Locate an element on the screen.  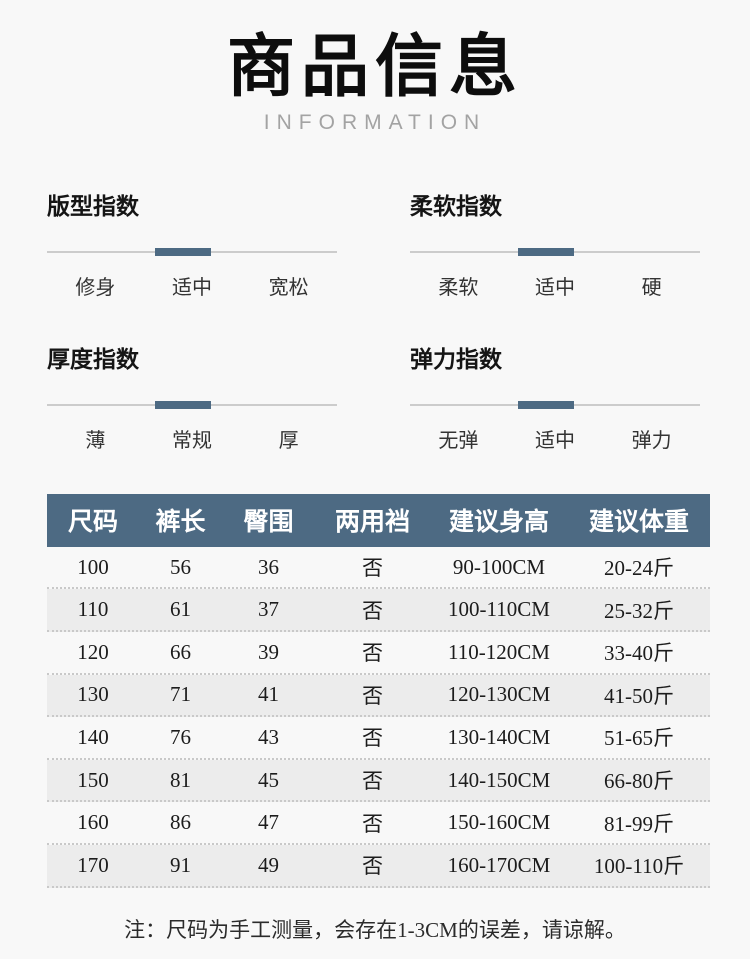
table-cell: 71 is located at coordinates (180, 694).